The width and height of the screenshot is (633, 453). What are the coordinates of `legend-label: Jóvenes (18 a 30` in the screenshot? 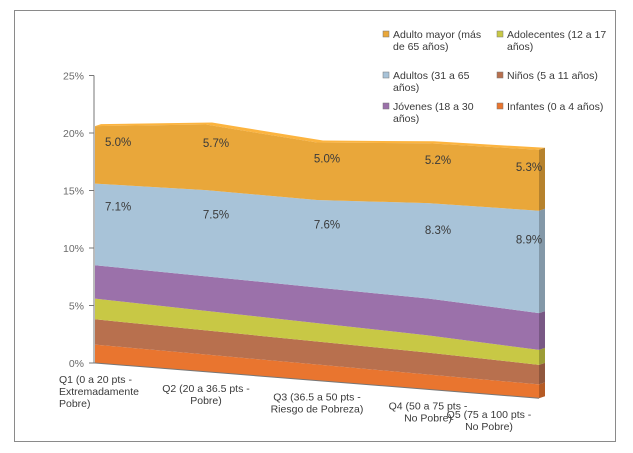 It's located at (433, 107).